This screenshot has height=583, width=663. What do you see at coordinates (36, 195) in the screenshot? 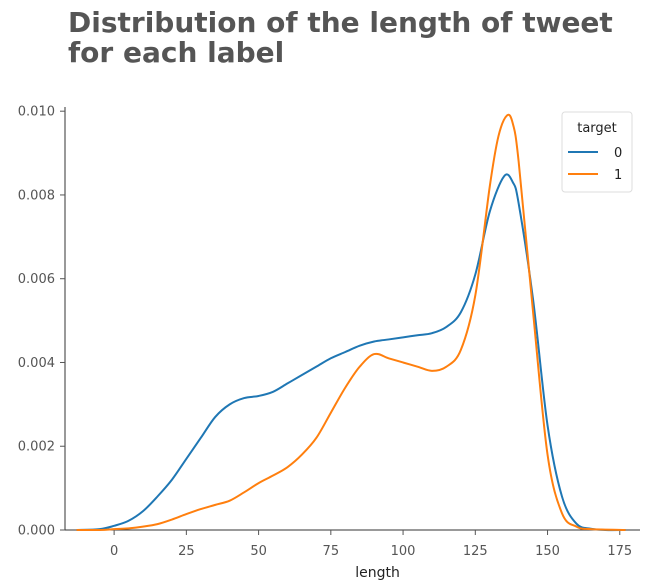
I see `y-tick-label: 0.008` at bounding box center [36, 195].